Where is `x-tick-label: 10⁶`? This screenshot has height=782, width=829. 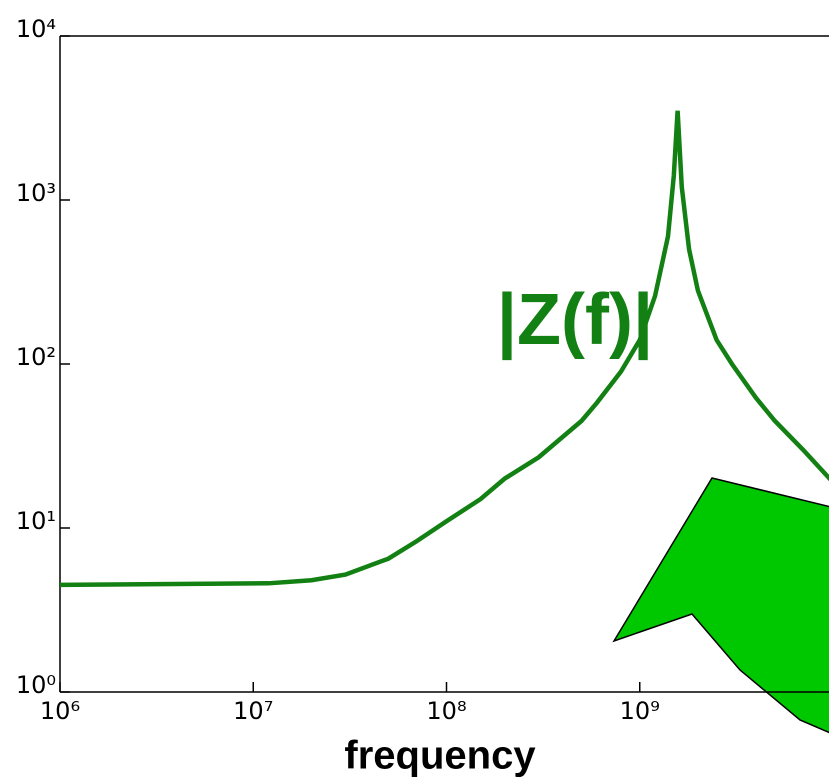
x-tick-label: 10⁶ is located at coordinates (60, 711).